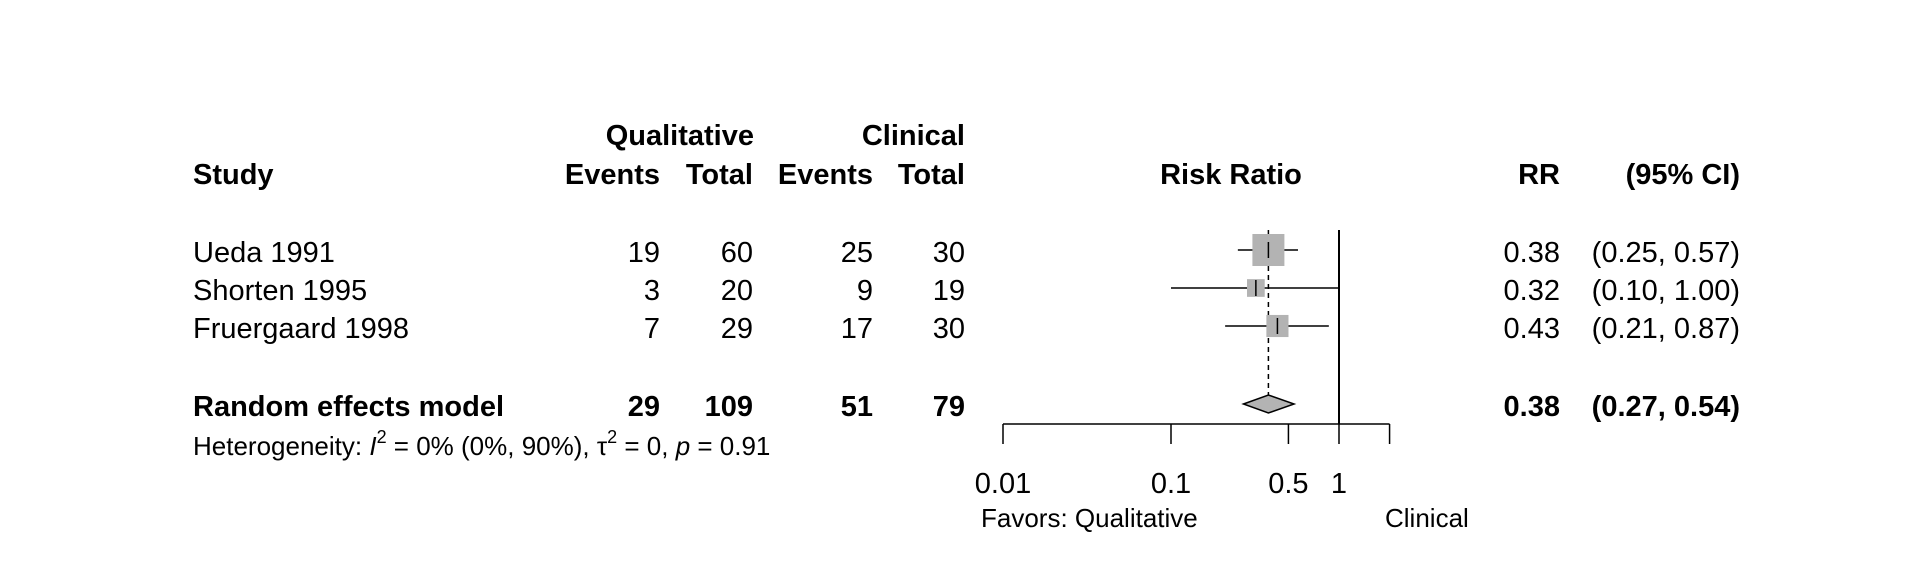 Image resolution: width=1920 pixels, height=576 pixels. What do you see at coordinates (301, 329) in the screenshot?
I see `study-name: Fruergaard 1998` at bounding box center [301, 329].